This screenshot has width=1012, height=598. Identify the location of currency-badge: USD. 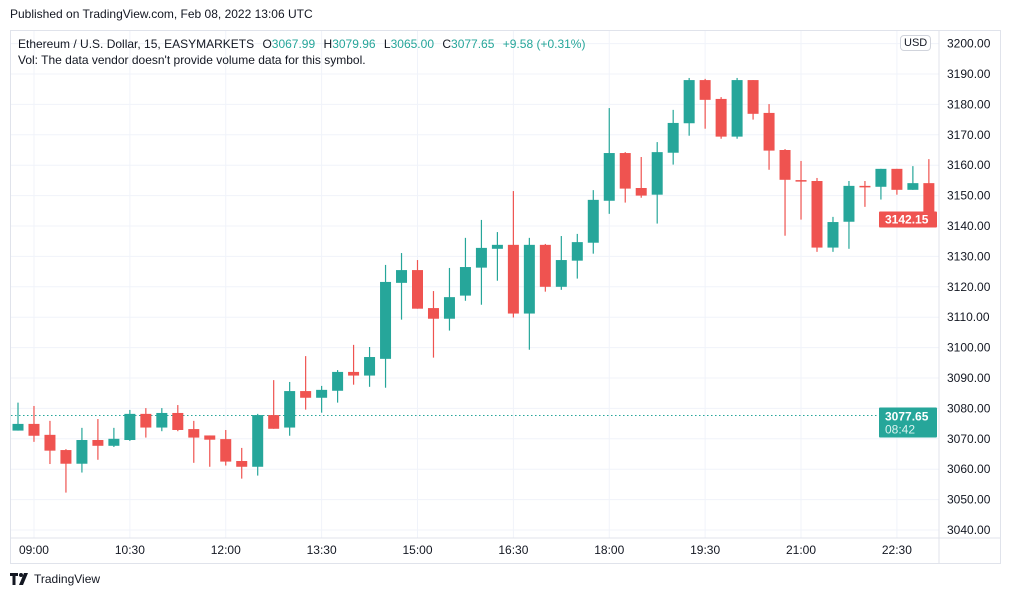
(916, 43).